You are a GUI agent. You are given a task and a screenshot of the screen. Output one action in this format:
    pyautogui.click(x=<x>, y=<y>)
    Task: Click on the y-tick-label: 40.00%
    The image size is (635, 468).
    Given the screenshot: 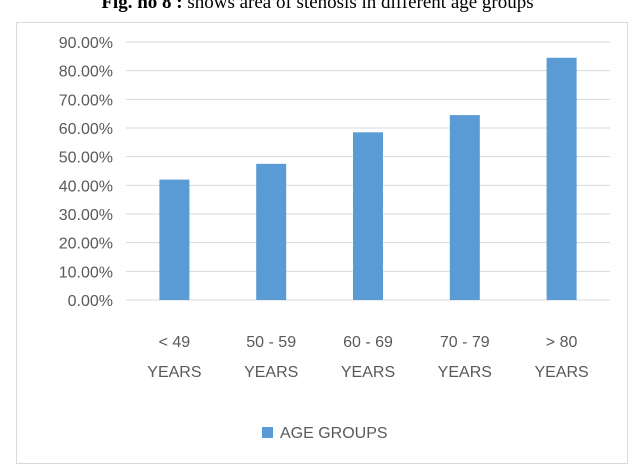 What is the action you would take?
    pyautogui.click(x=86, y=186)
    